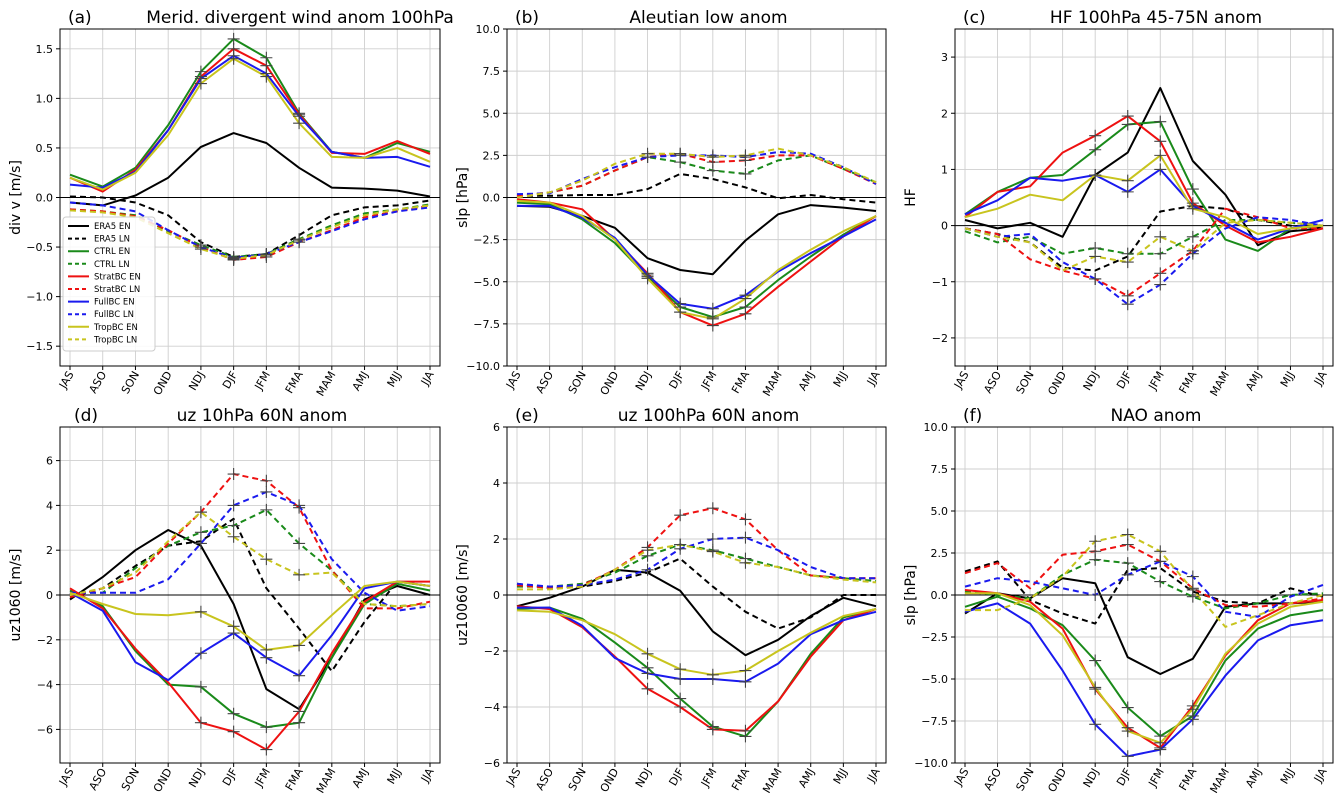  Describe the element at coordinates (492, 651) in the screenshot. I see `y-tick-label: −2` at that location.